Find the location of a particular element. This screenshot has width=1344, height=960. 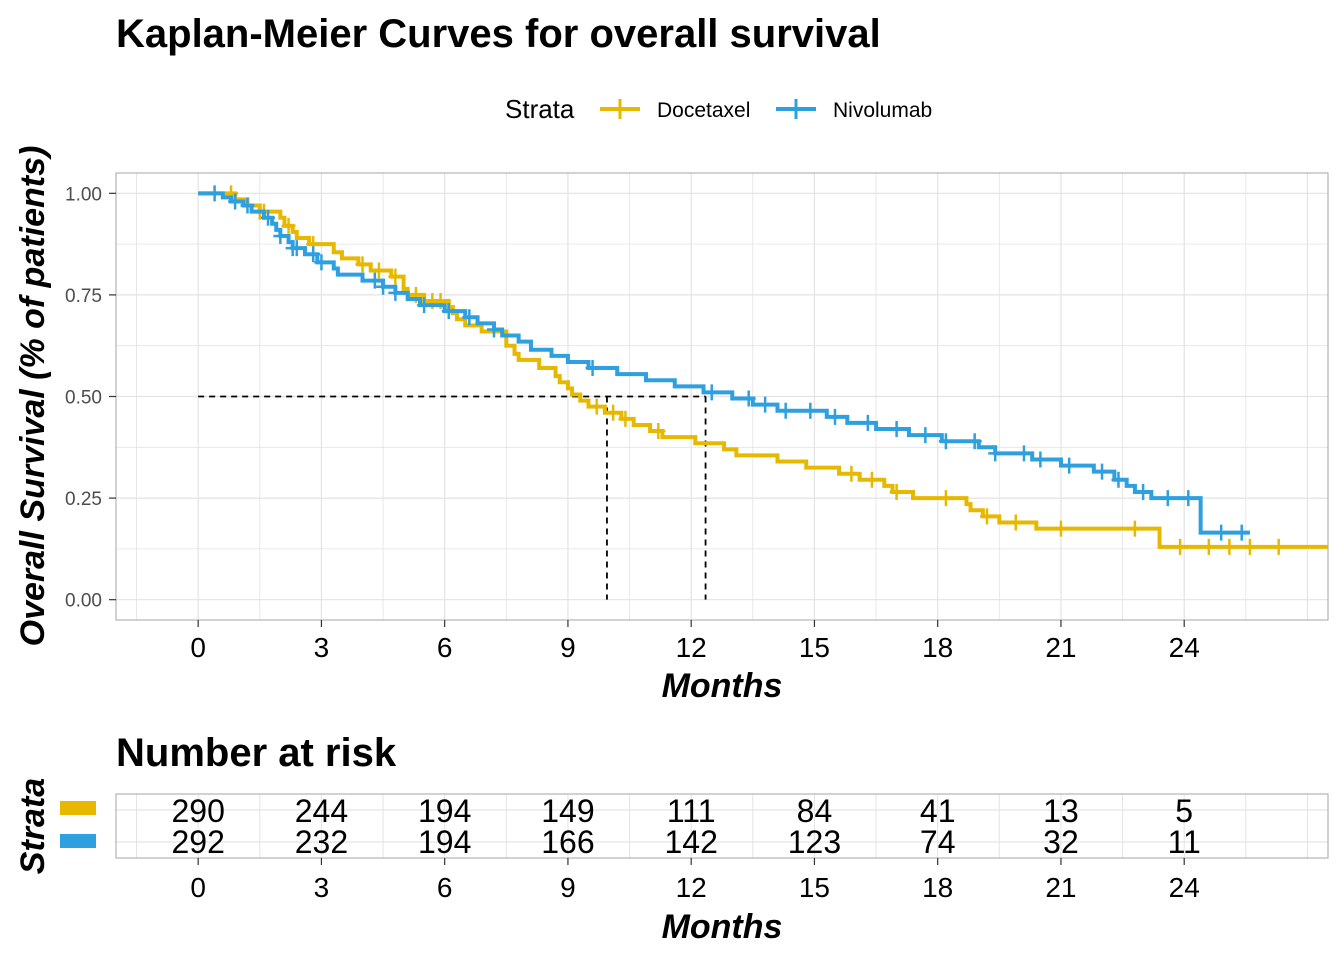

x-tick-label: 9 is located at coordinates (568, 647).